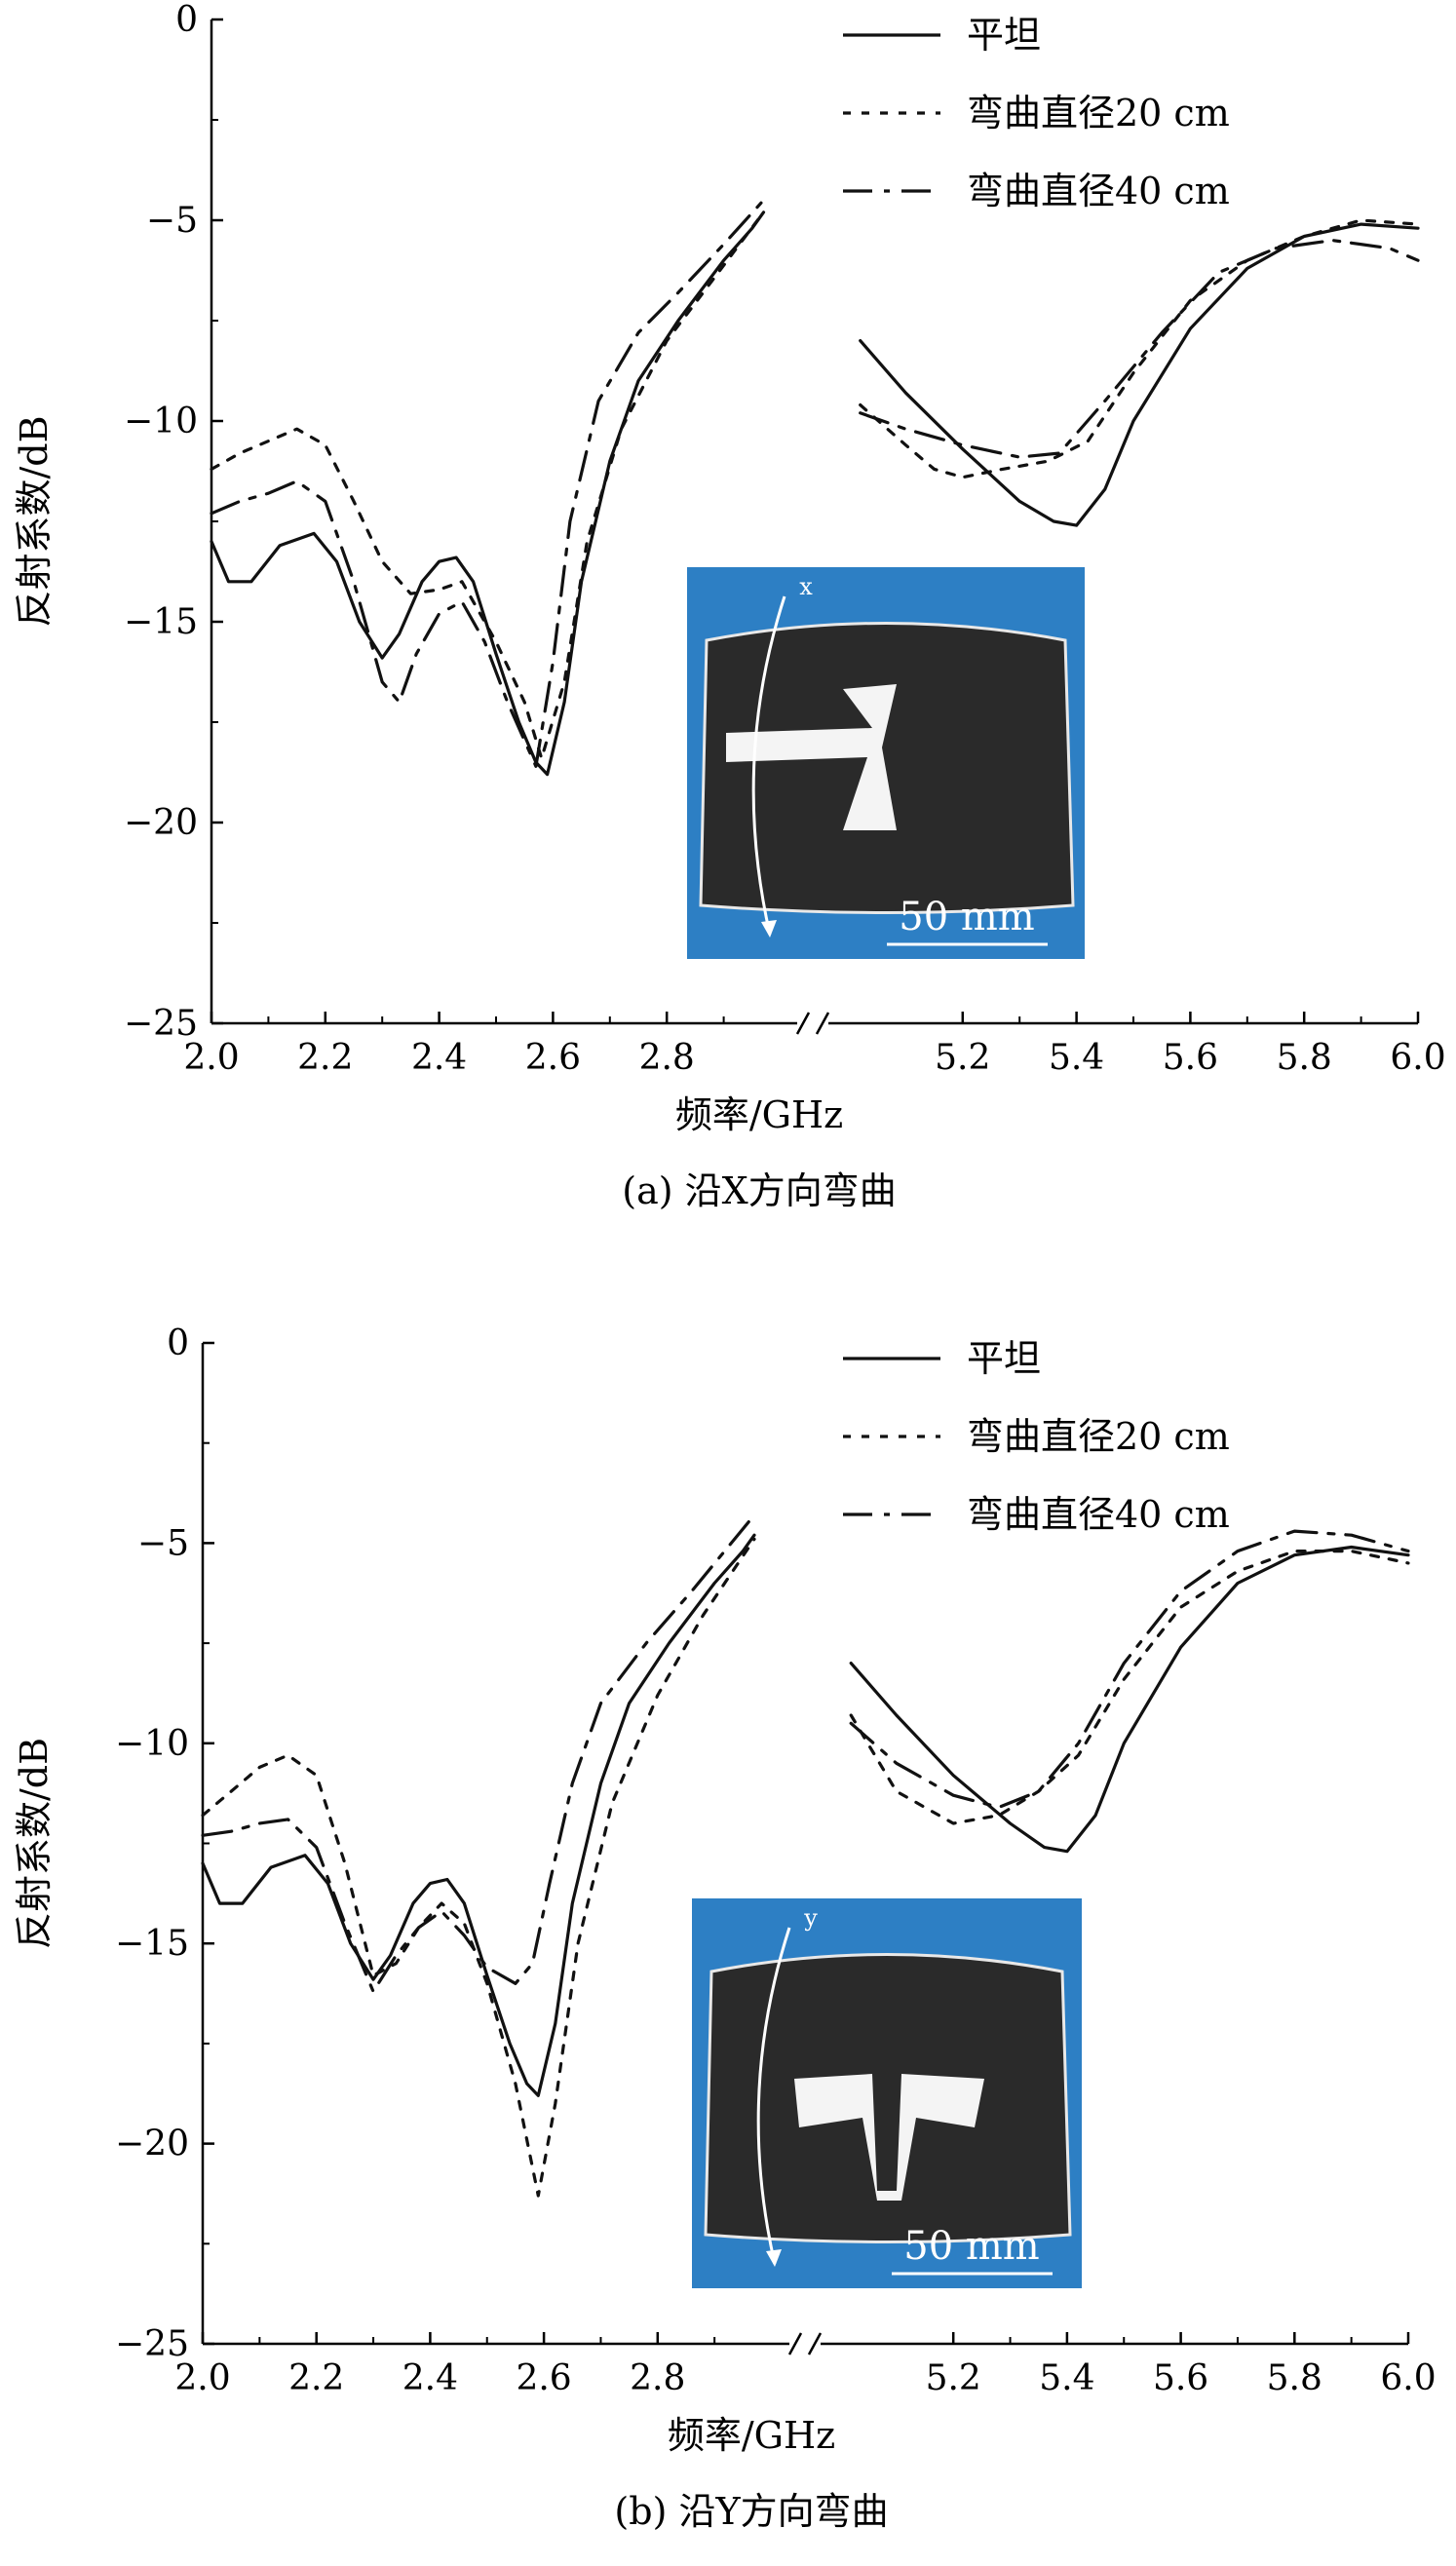 This screenshot has height=2566, width=1456. What do you see at coordinates (751, 2511) in the screenshot?
I see `figure-caption: (b) 沿Y方向弯曲` at bounding box center [751, 2511].